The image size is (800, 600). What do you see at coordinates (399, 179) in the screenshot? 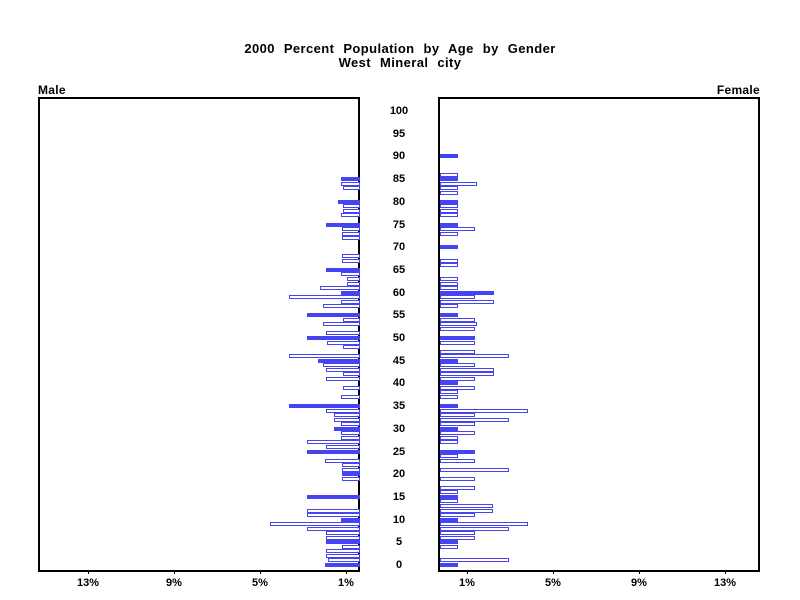
I see `age-tick-85: 85` at bounding box center [399, 179].